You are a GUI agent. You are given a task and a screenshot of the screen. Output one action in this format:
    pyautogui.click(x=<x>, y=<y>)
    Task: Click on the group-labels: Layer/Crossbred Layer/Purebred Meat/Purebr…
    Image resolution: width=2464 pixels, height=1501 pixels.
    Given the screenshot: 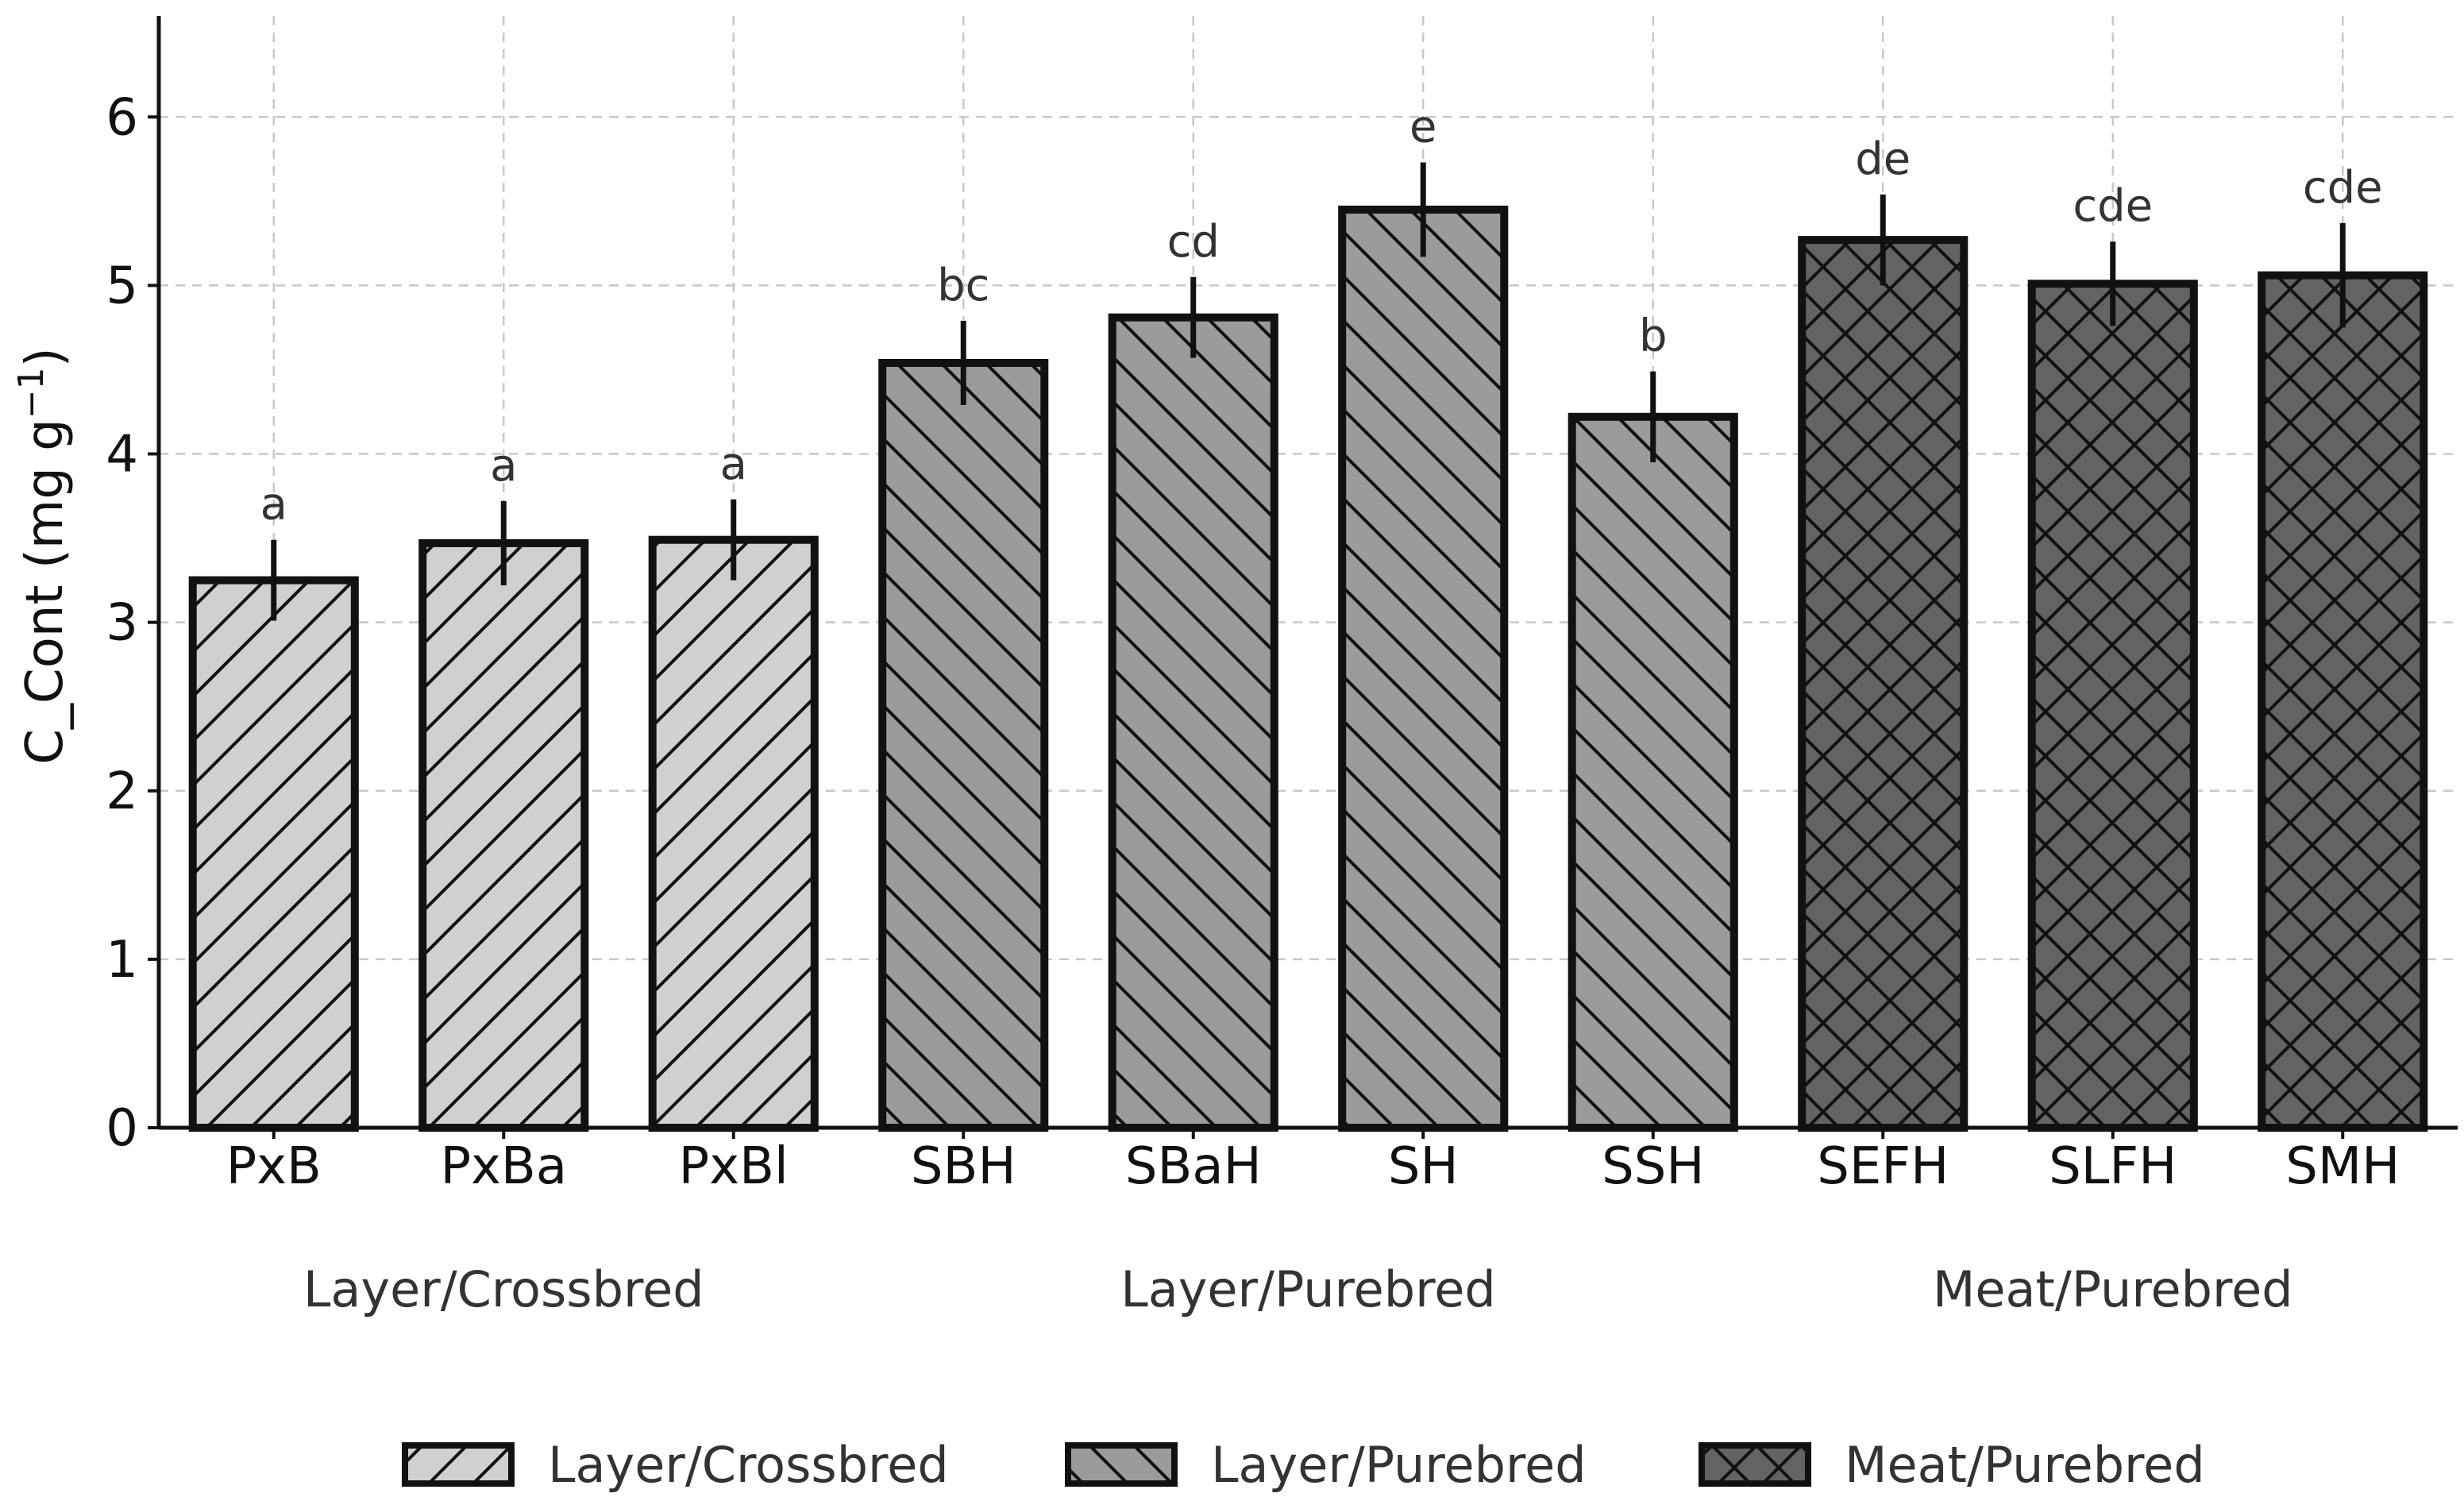 What is the action you would take?
    pyautogui.click(x=1298, y=1289)
    